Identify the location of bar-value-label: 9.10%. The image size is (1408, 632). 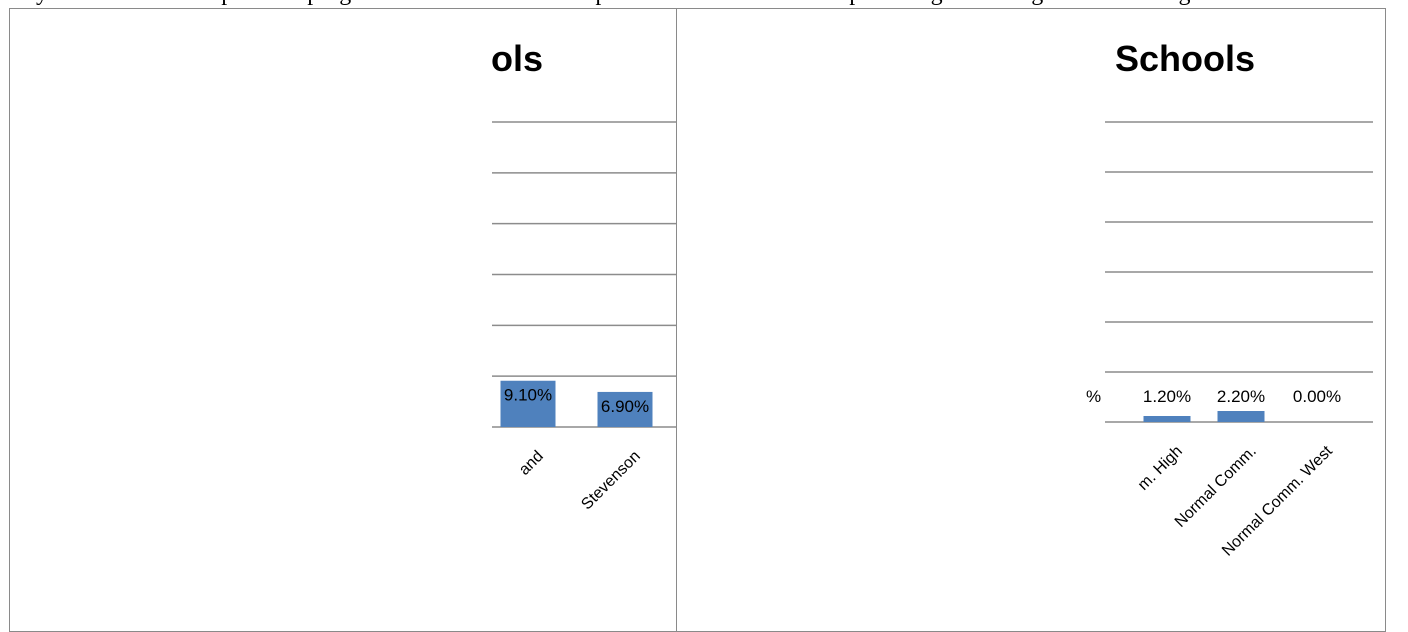
(528, 395).